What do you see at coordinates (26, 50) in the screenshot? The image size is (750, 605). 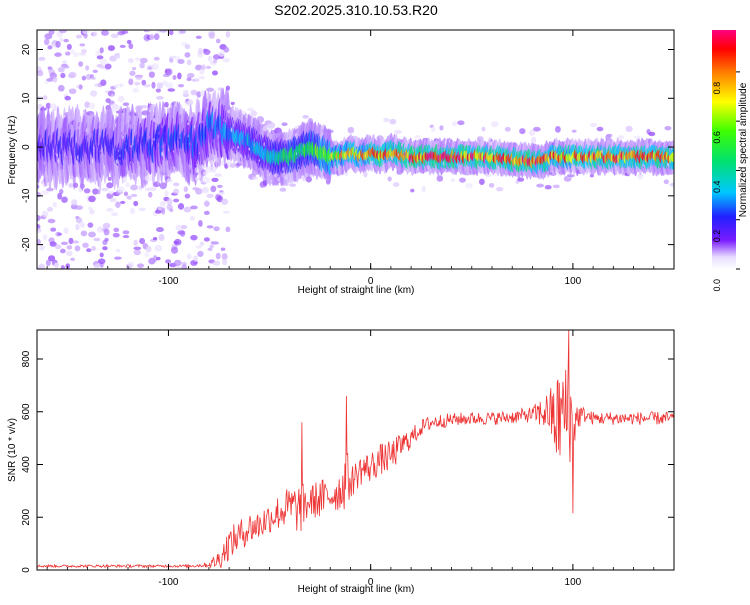 I see `y-tick-label: 20` at bounding box center [26, 50].